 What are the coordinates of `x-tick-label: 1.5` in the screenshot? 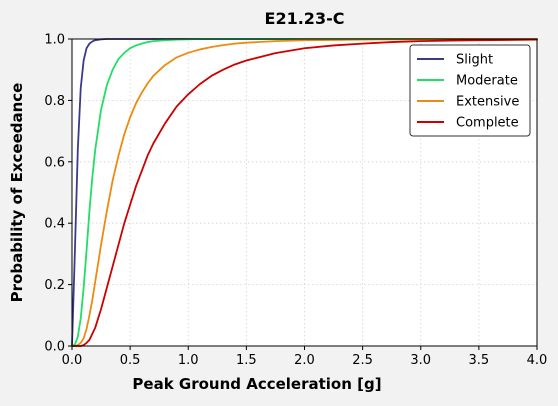 It's located at (246, 360).